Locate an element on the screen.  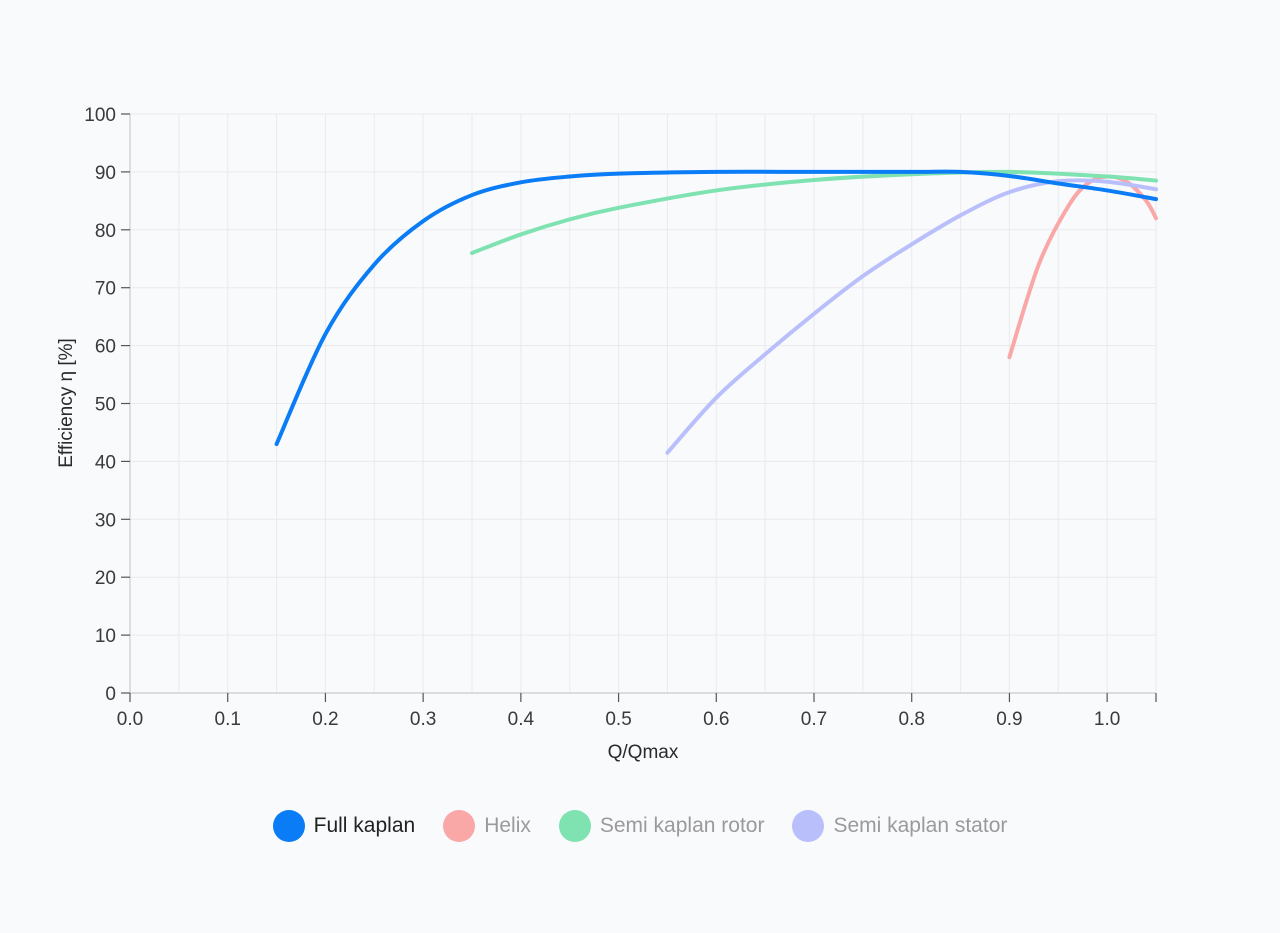
x-tick-label: 0.9 is located at coordinates (1009, 719).